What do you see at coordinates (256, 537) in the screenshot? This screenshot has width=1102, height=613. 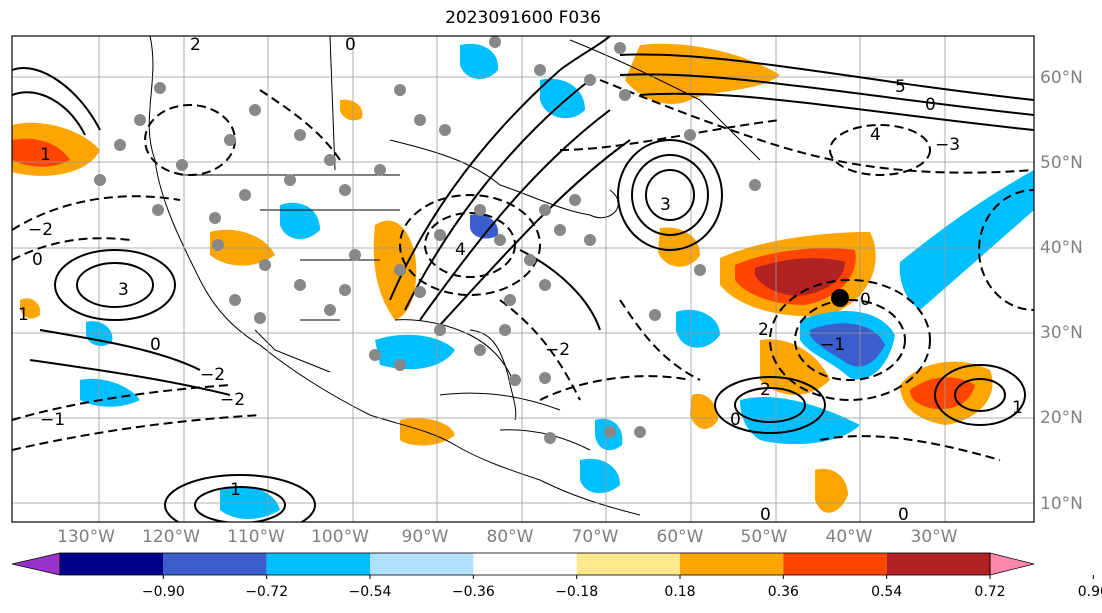 I see `lon-label: 110°W` at bounding box center [256, 537].